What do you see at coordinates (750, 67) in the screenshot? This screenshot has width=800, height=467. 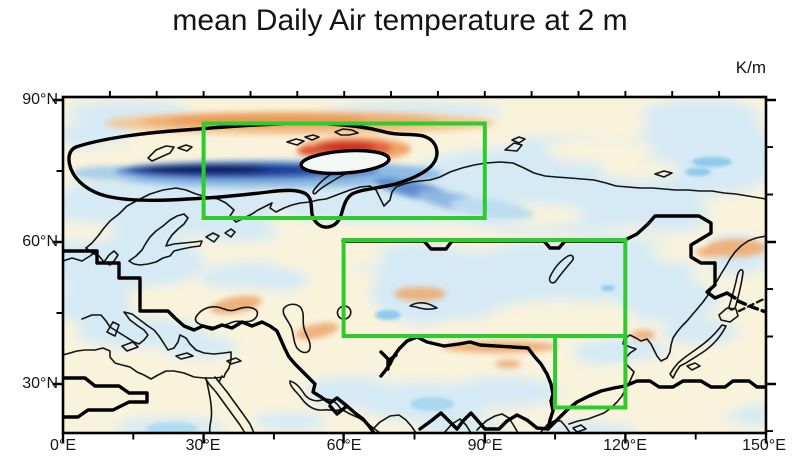 I see `colorbar-units-label: K/m` at bounding box center [750, 67].